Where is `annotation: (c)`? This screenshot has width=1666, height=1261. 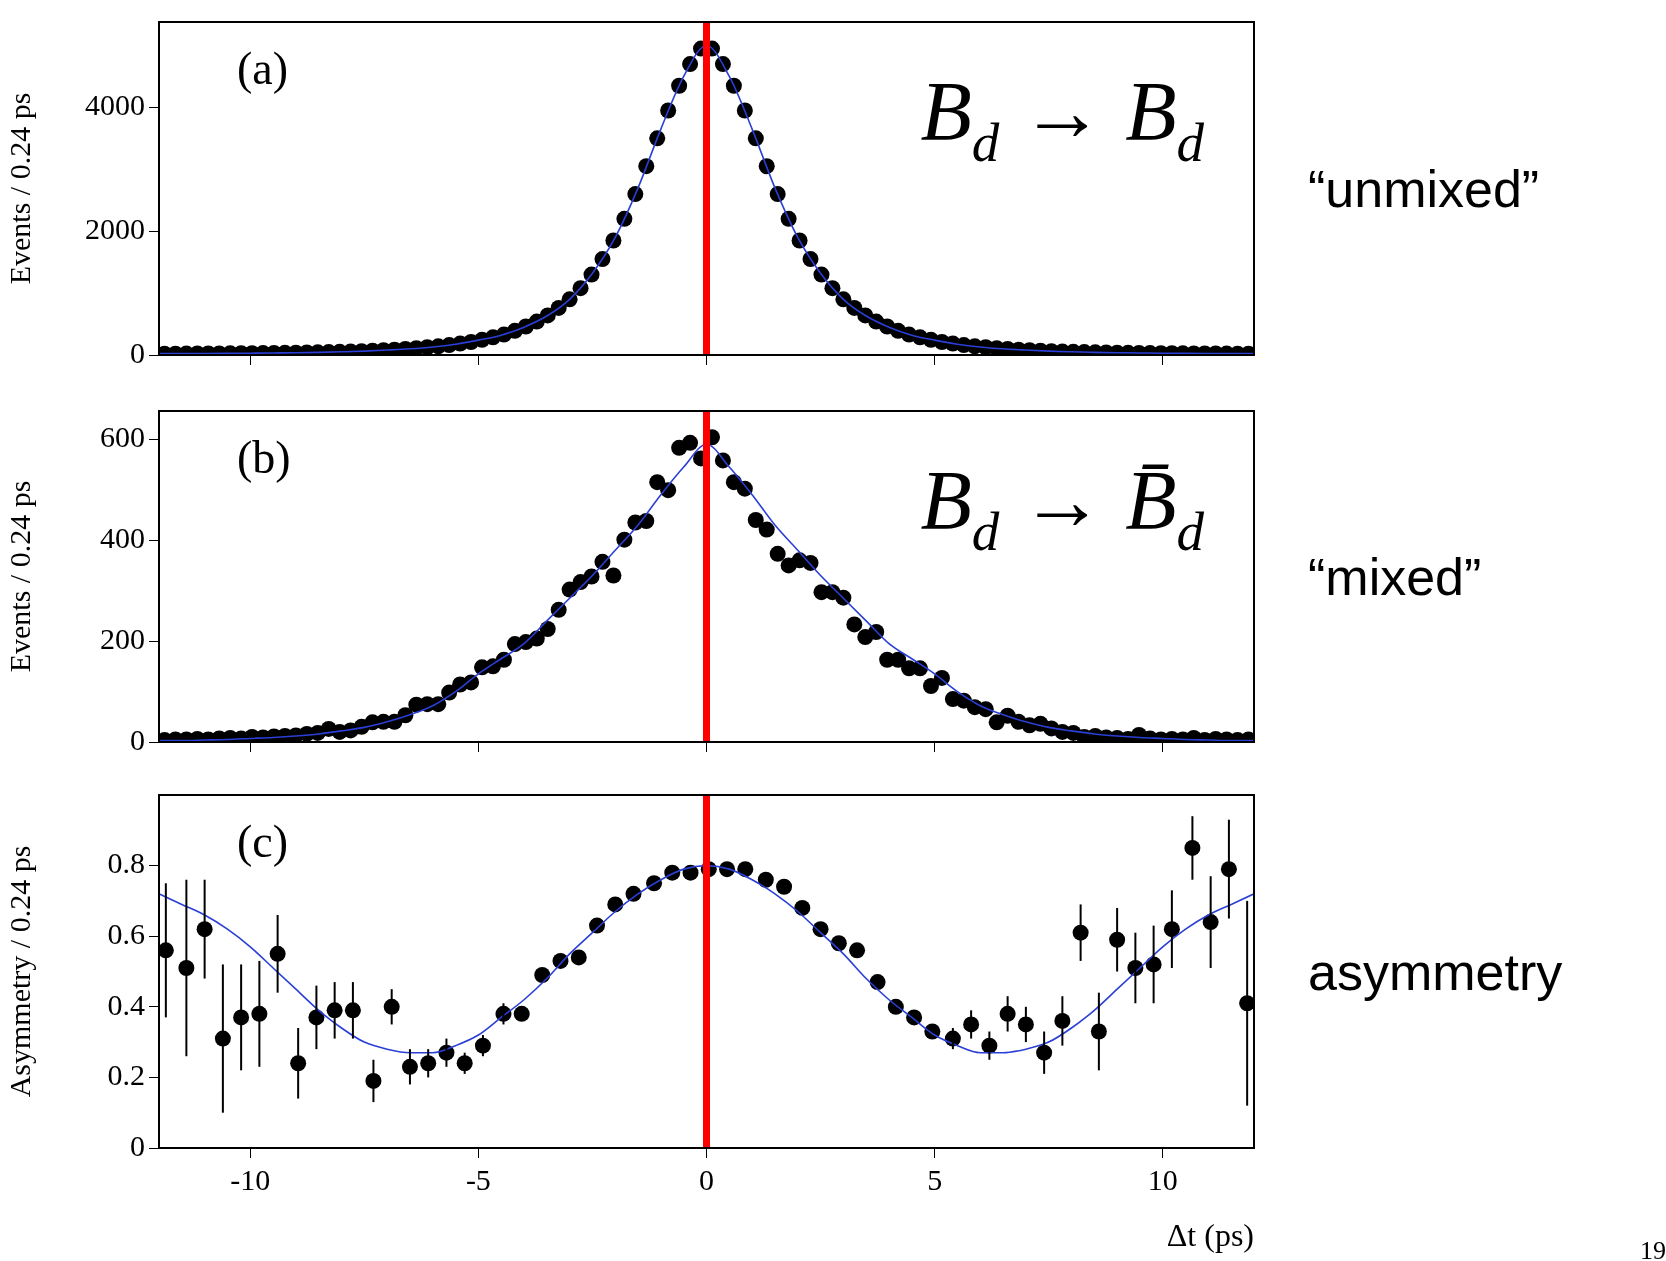
annotation: (c) is located at coordinates (263, 841).